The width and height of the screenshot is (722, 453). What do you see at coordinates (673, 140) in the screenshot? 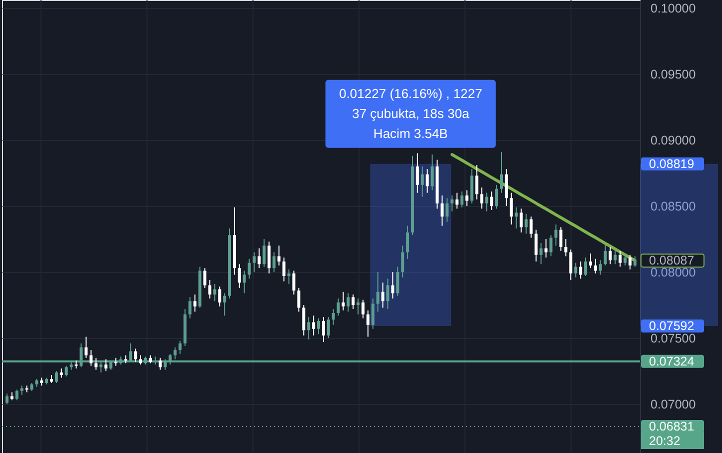
I see `y-tick-label: 0.09000` at bounding box center [673, 140].